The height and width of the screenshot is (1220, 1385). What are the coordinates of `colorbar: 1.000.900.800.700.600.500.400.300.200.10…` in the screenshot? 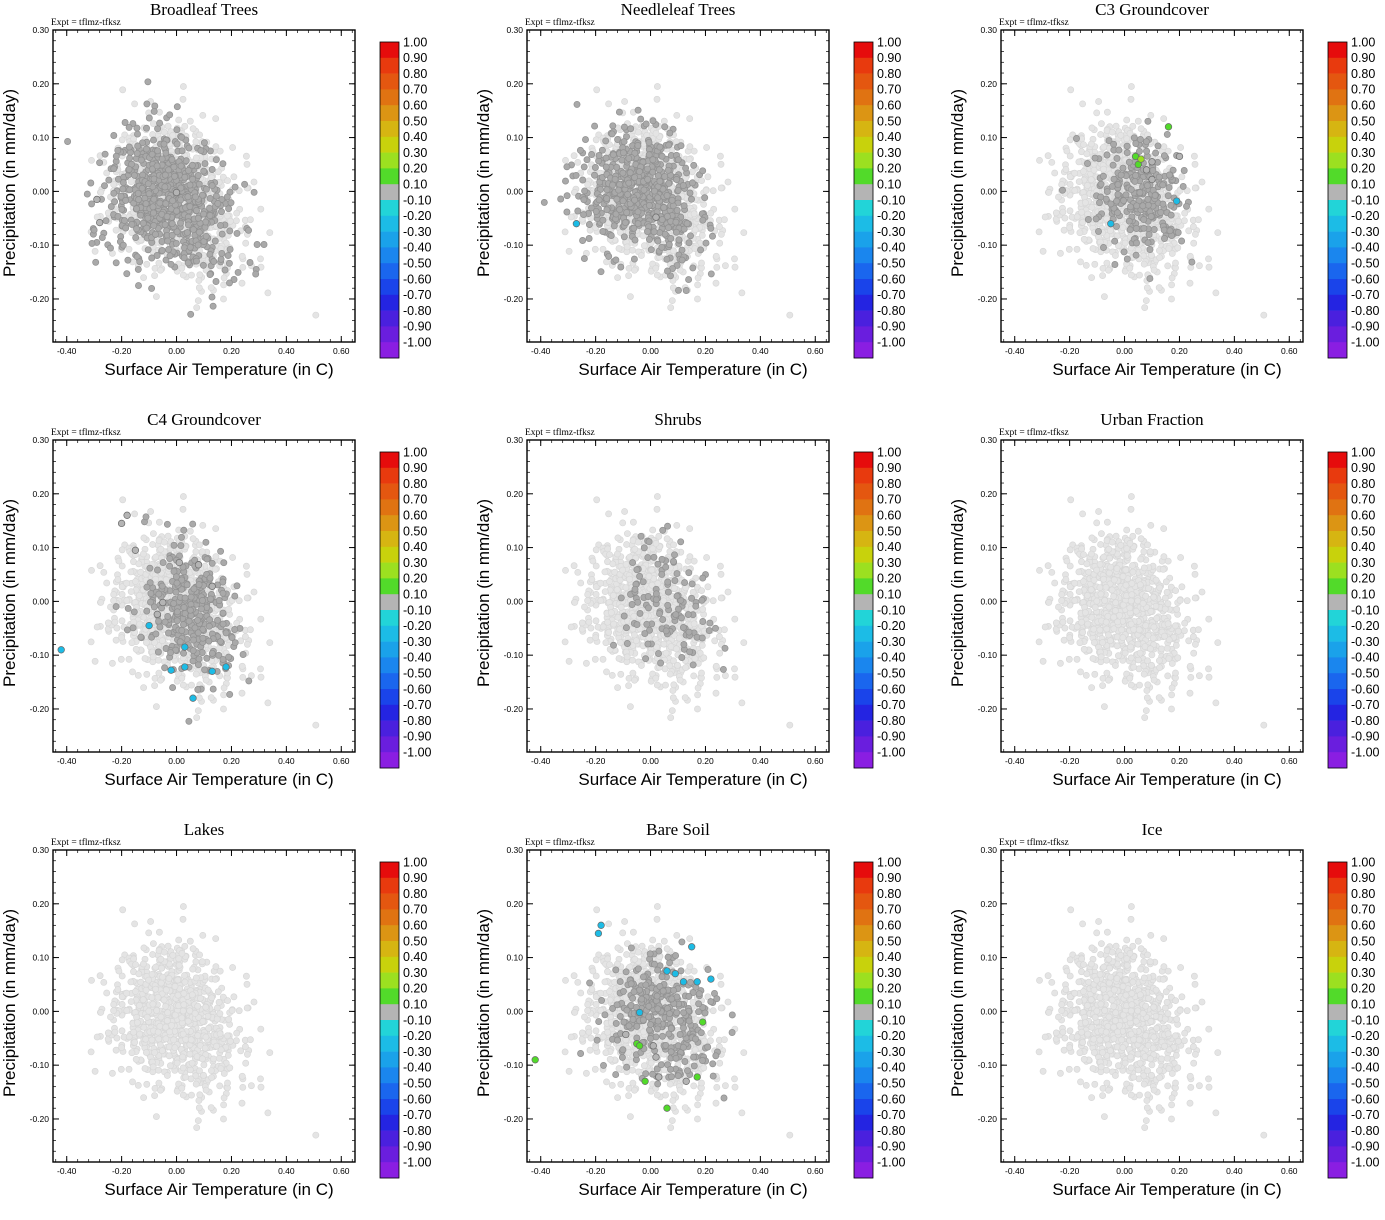 It's located at (880, 196).